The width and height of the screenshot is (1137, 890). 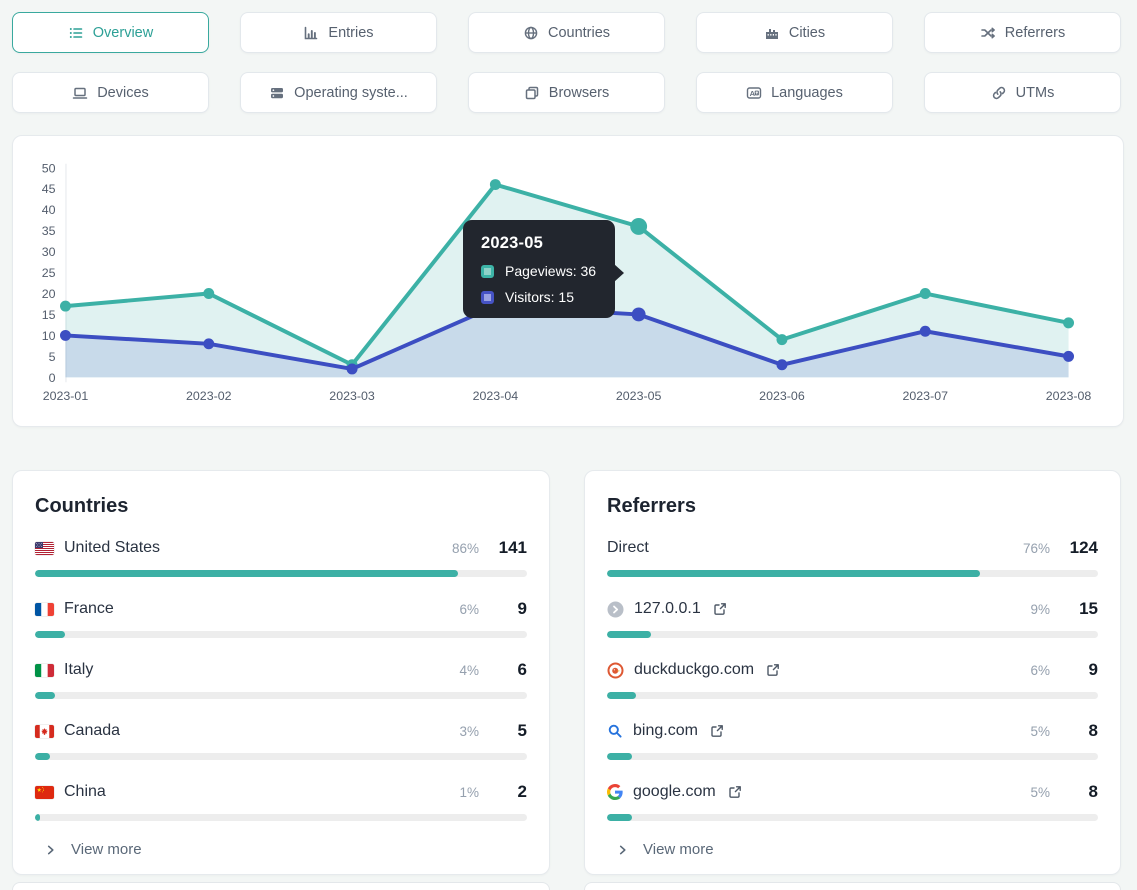 I want to click on tooltip-arrow, so click(x=619, y=273).